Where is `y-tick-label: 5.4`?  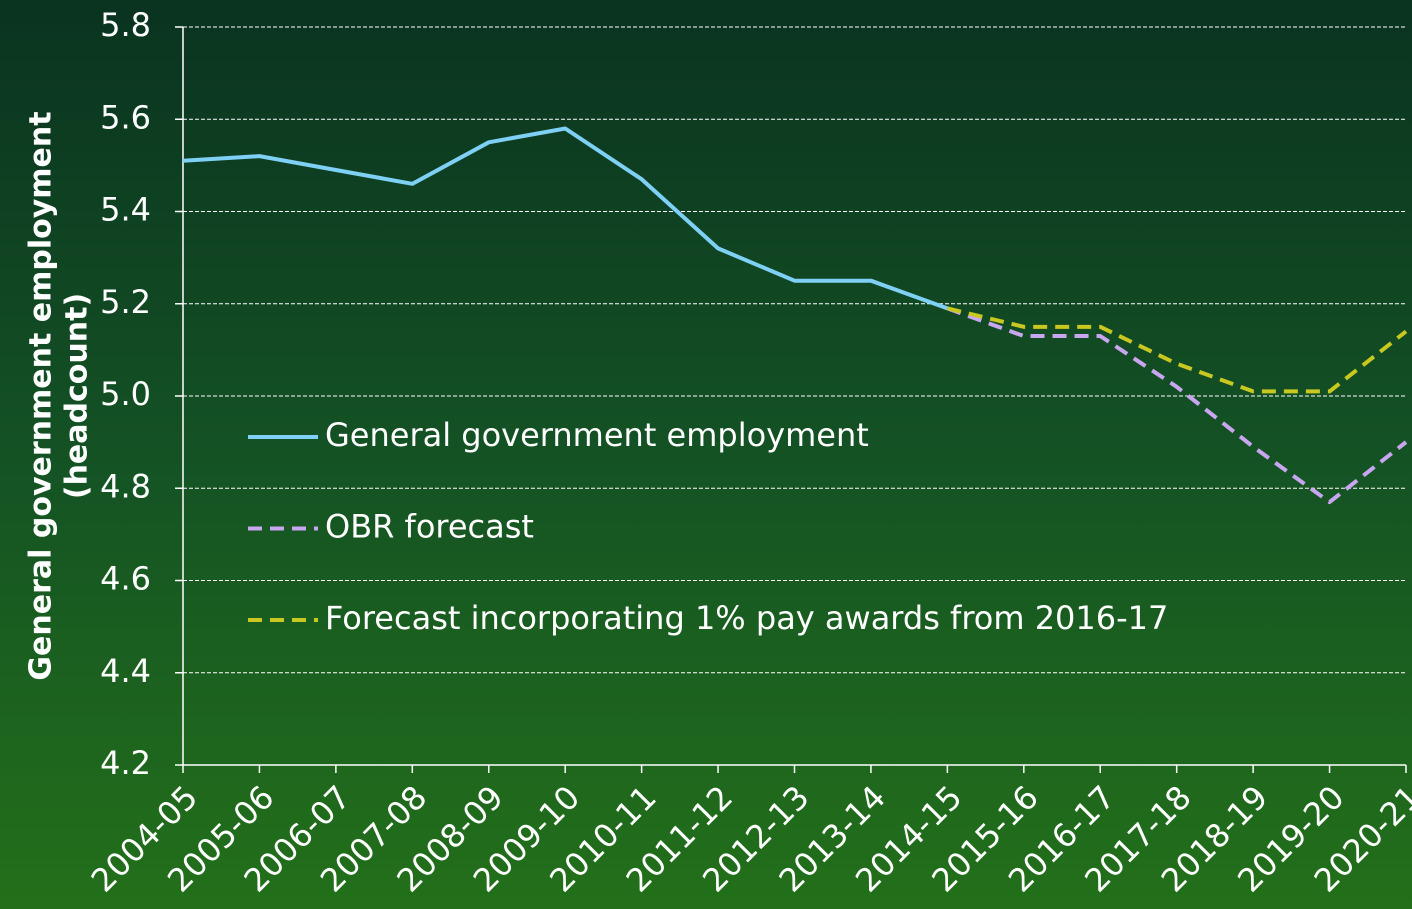 y-tick-label: 5.4 is located at coordinates (125, 210).